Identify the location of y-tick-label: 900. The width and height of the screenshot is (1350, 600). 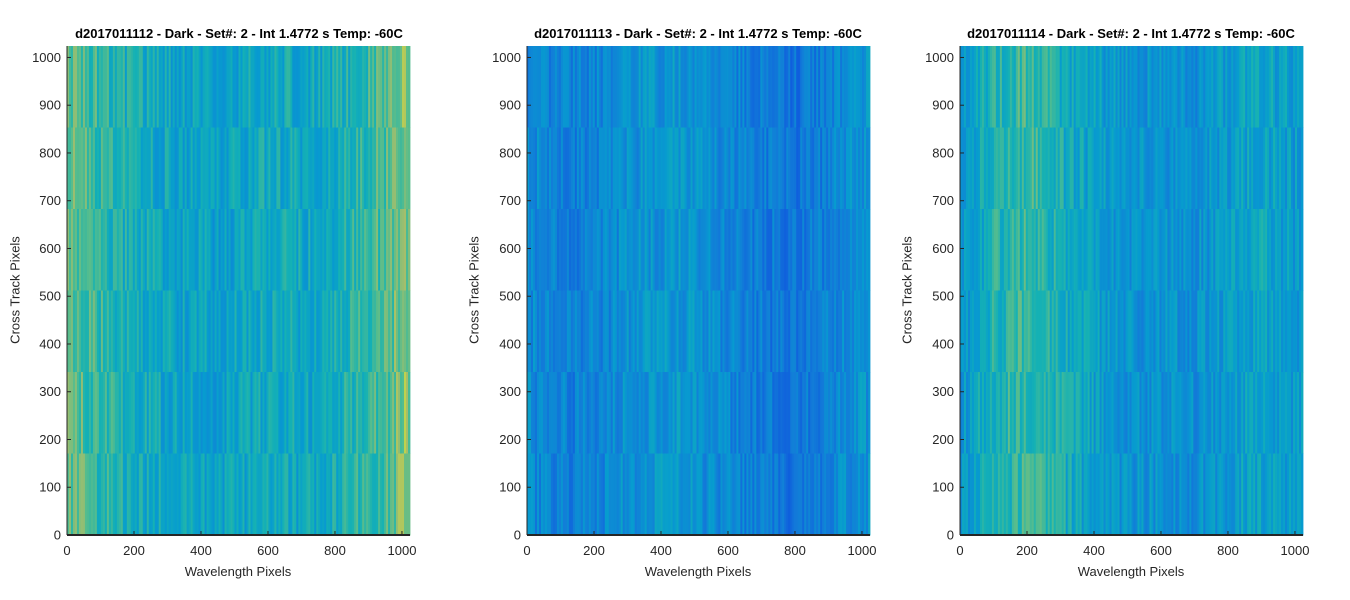
(943, 105).